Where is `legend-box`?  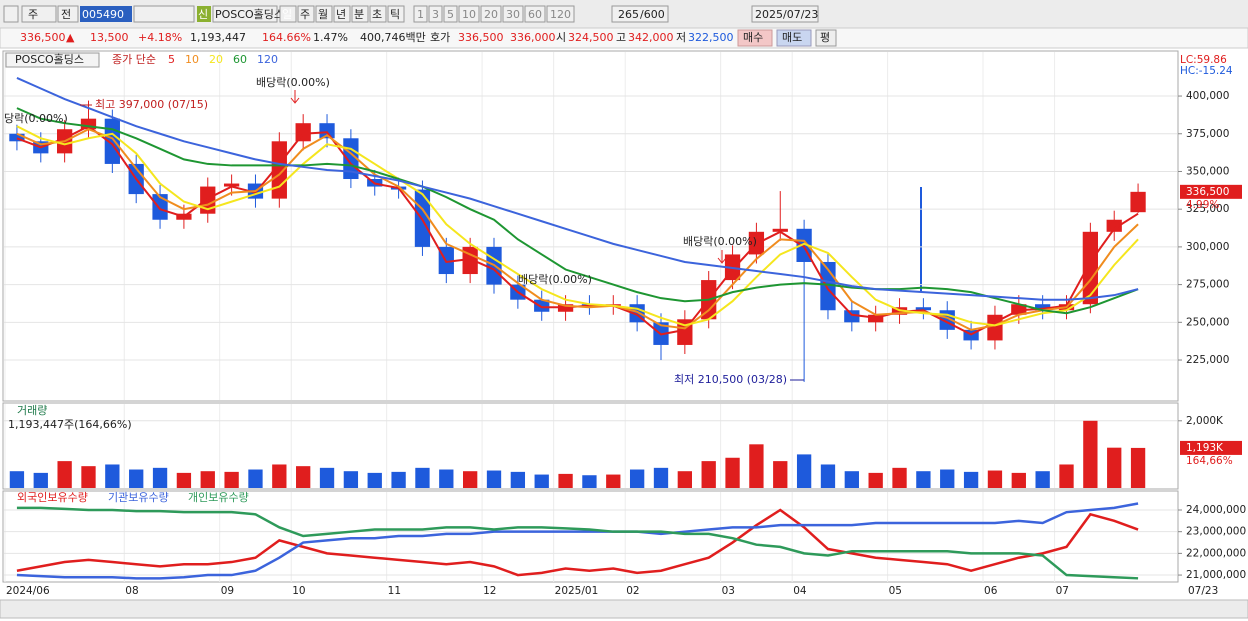 legend-box is located at coordinates (52, 60).